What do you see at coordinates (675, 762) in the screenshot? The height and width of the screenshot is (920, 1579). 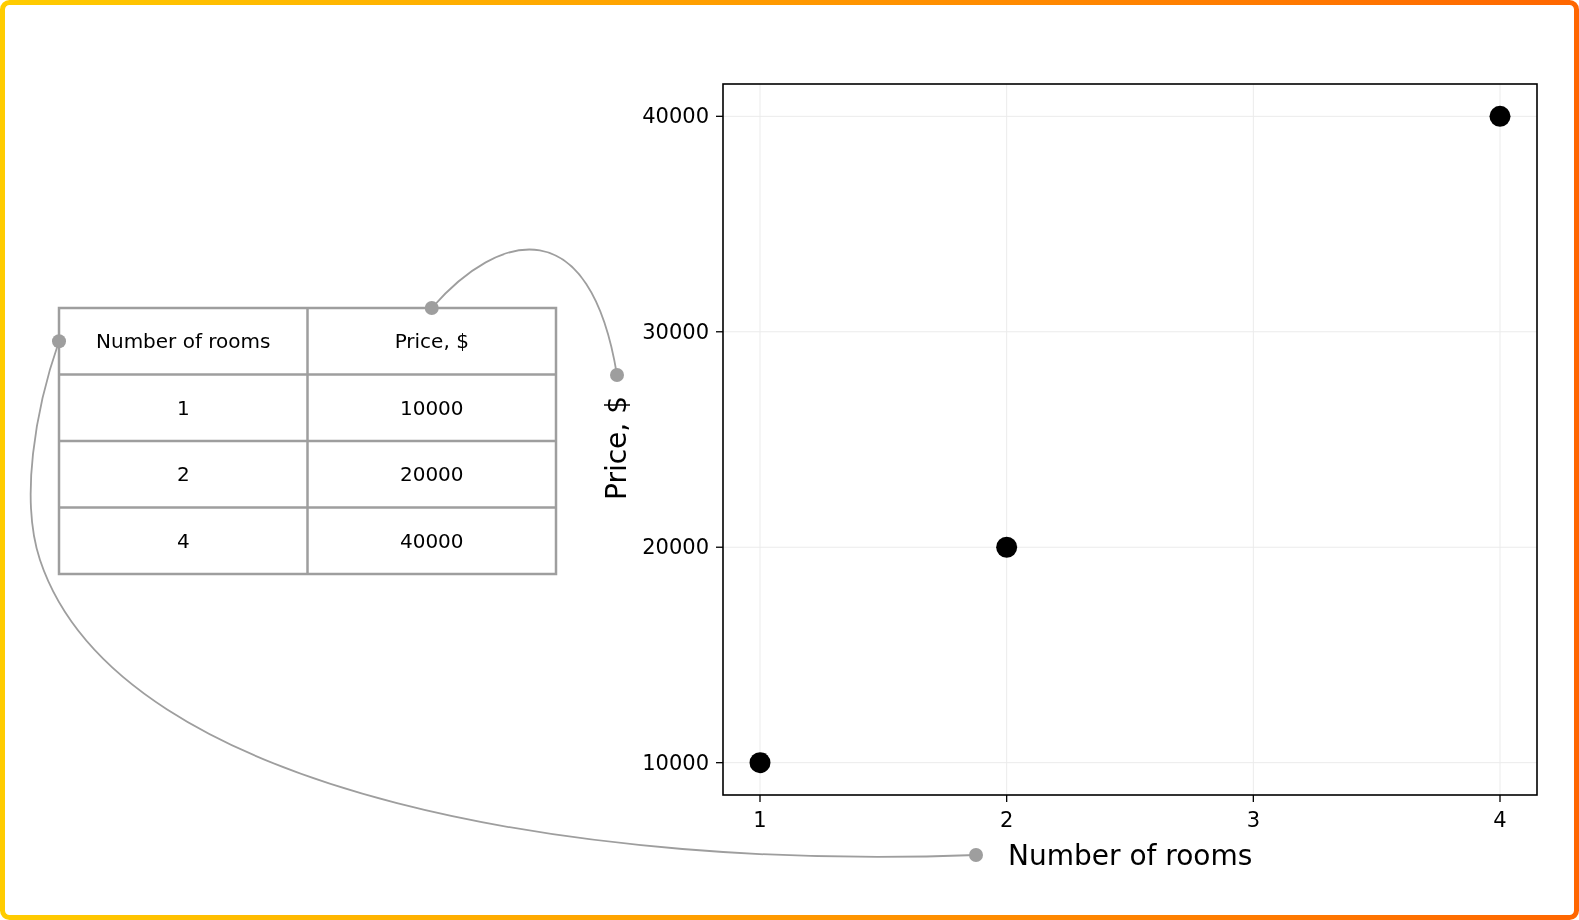 I see `y-tick-label: 10000` at bounding box center [675, 762].